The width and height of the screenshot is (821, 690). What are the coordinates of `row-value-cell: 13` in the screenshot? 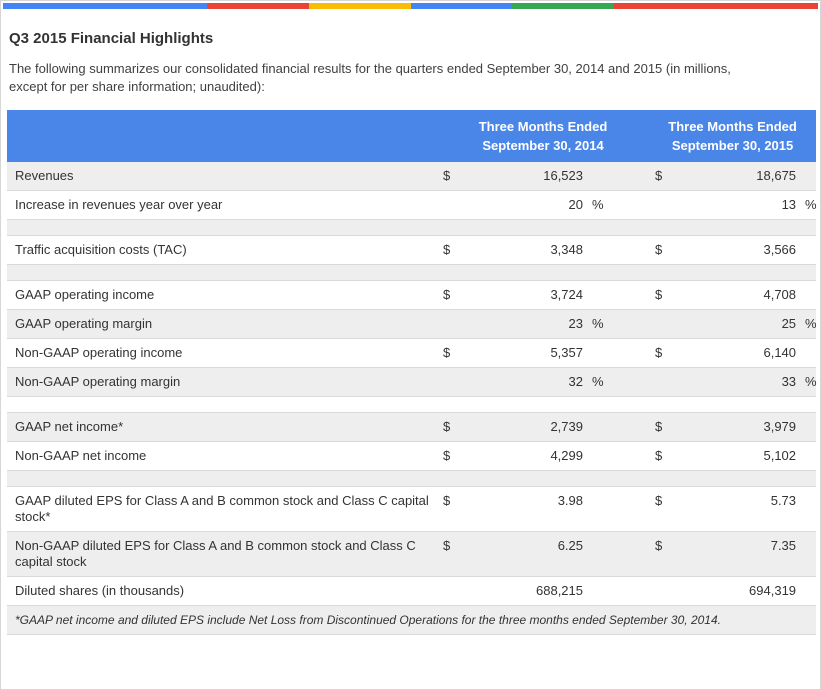 It's located at (734, 205).